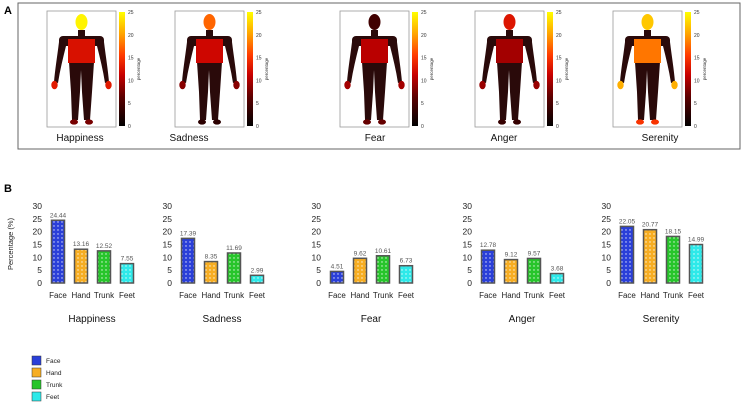 This screenshot has width=749, height=404. What do you see at coordinates (79, 138) in the screenshot?
I see `body-map-title: Happiness` at bounding box center [79, 138].